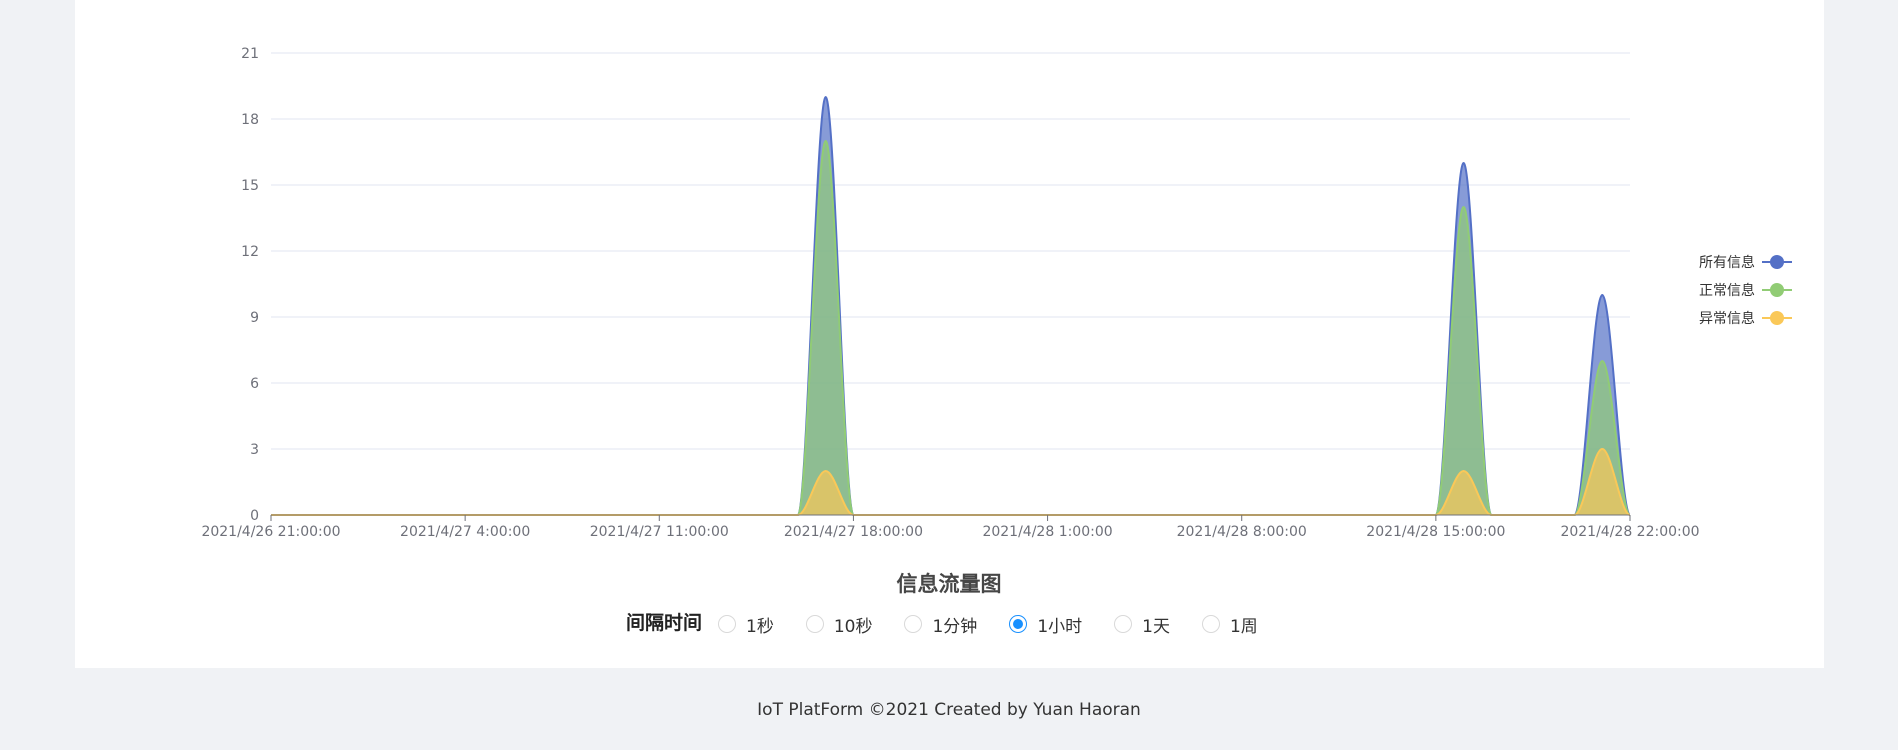 The image size is (1898, 750). I want to click on interval-option-label: 1秒, so click(760, 626).